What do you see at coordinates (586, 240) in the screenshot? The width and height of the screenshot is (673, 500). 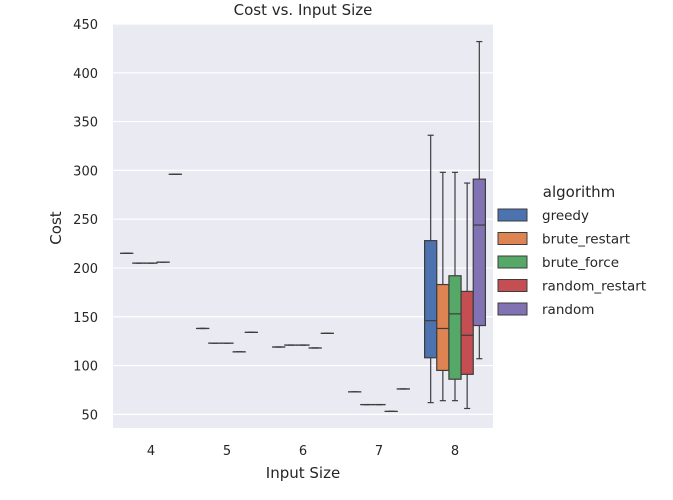 I see `legend-label: brute_restart` at bounding box center [586, 240].